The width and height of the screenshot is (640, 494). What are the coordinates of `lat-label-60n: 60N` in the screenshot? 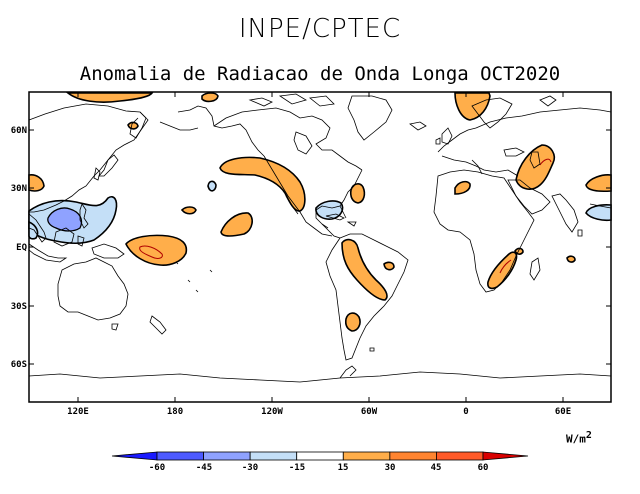 It's located at (19, 131).